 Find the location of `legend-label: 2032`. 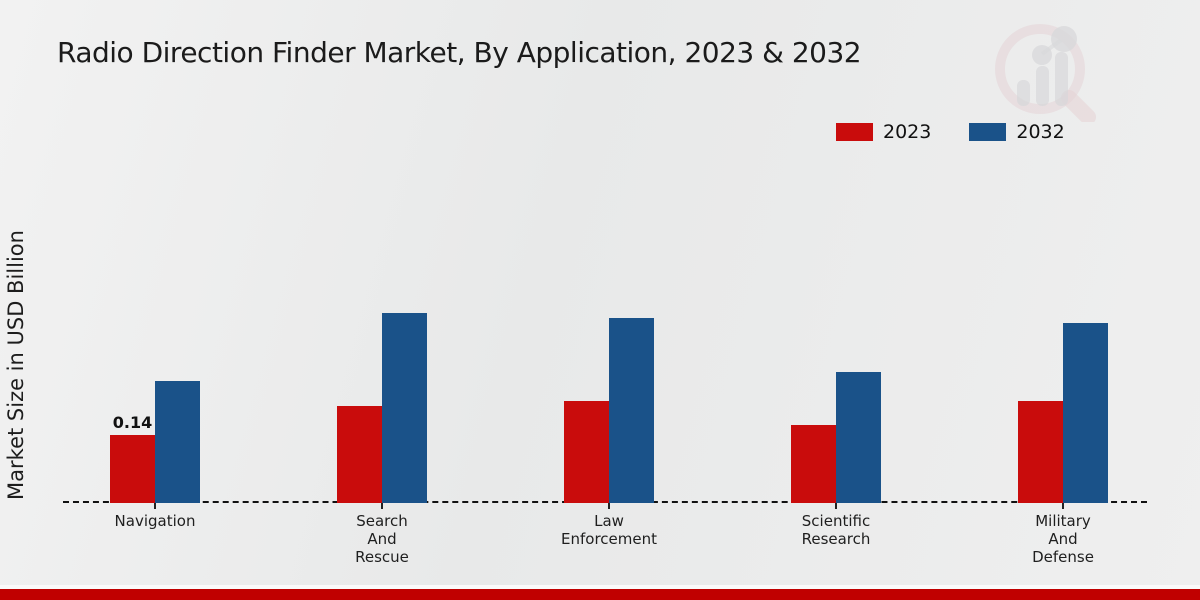

legend-label: 2032 is located at coordinates (1040, 132).